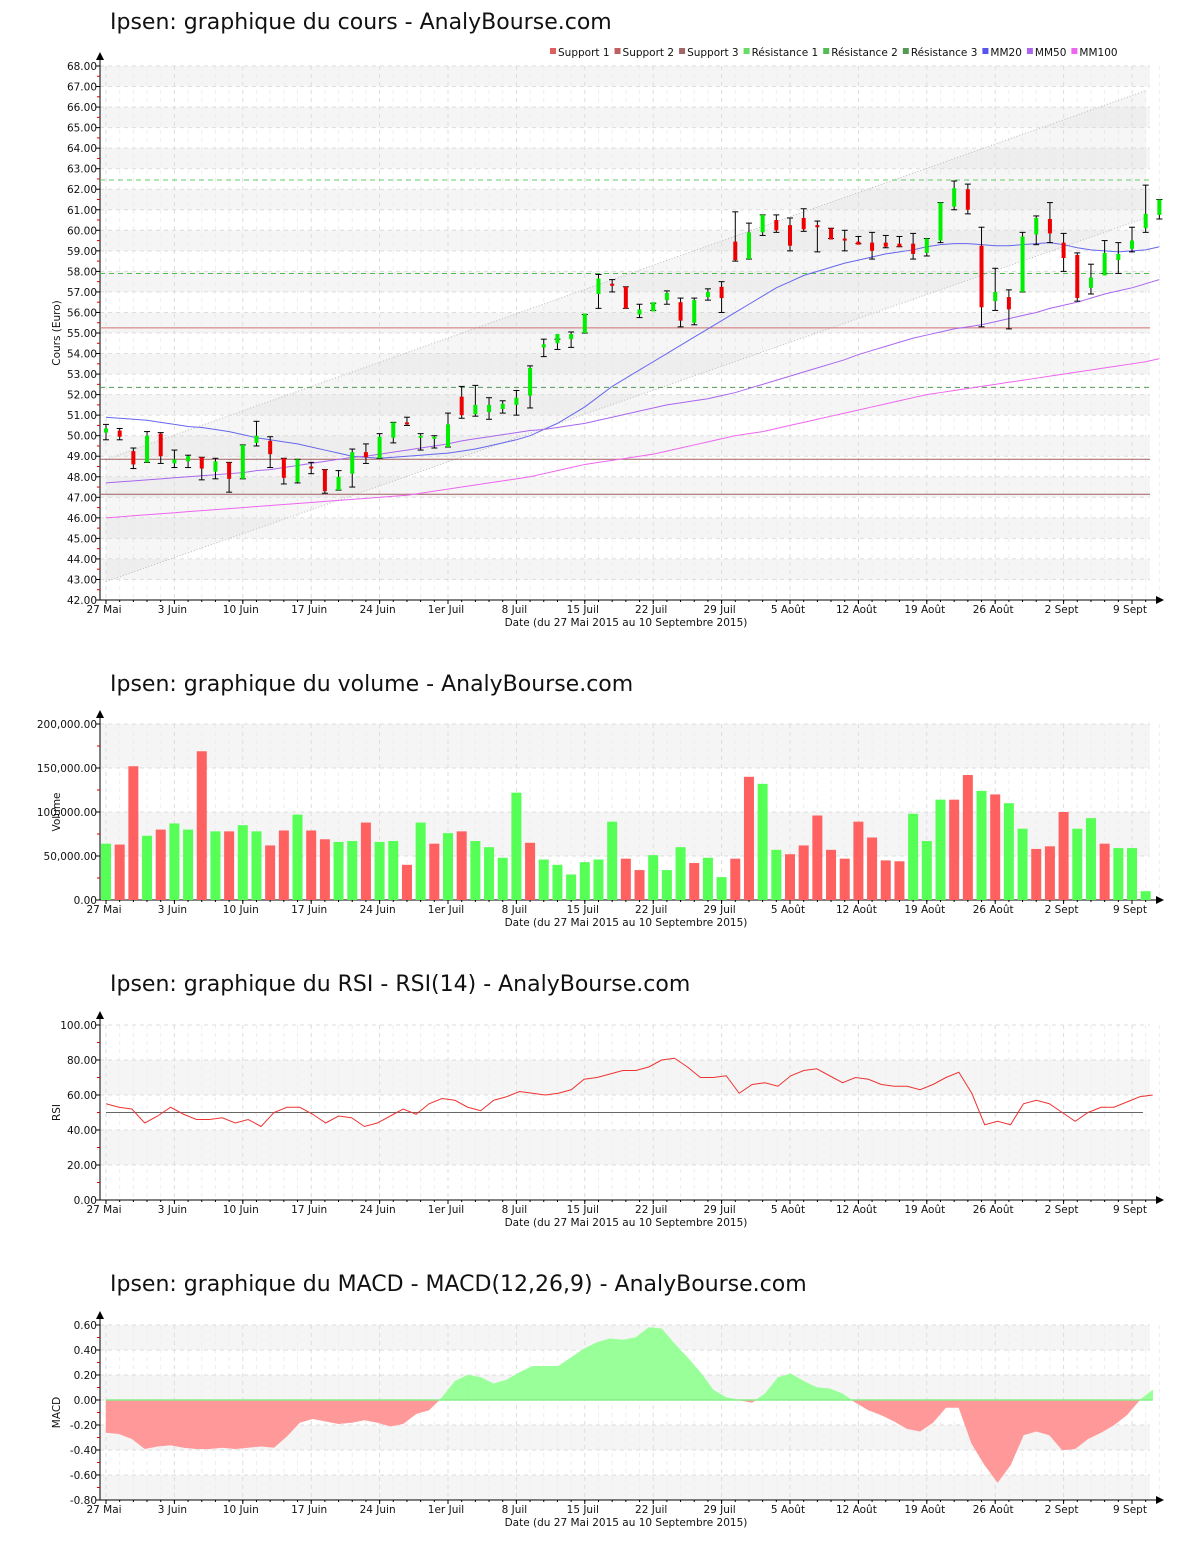 This screenshot has height=1550, width=1200. What do you see at coordinates (57, 1112) in the screenshot?
I see `svg-text: RSI` at bounding box center [57, 1112].